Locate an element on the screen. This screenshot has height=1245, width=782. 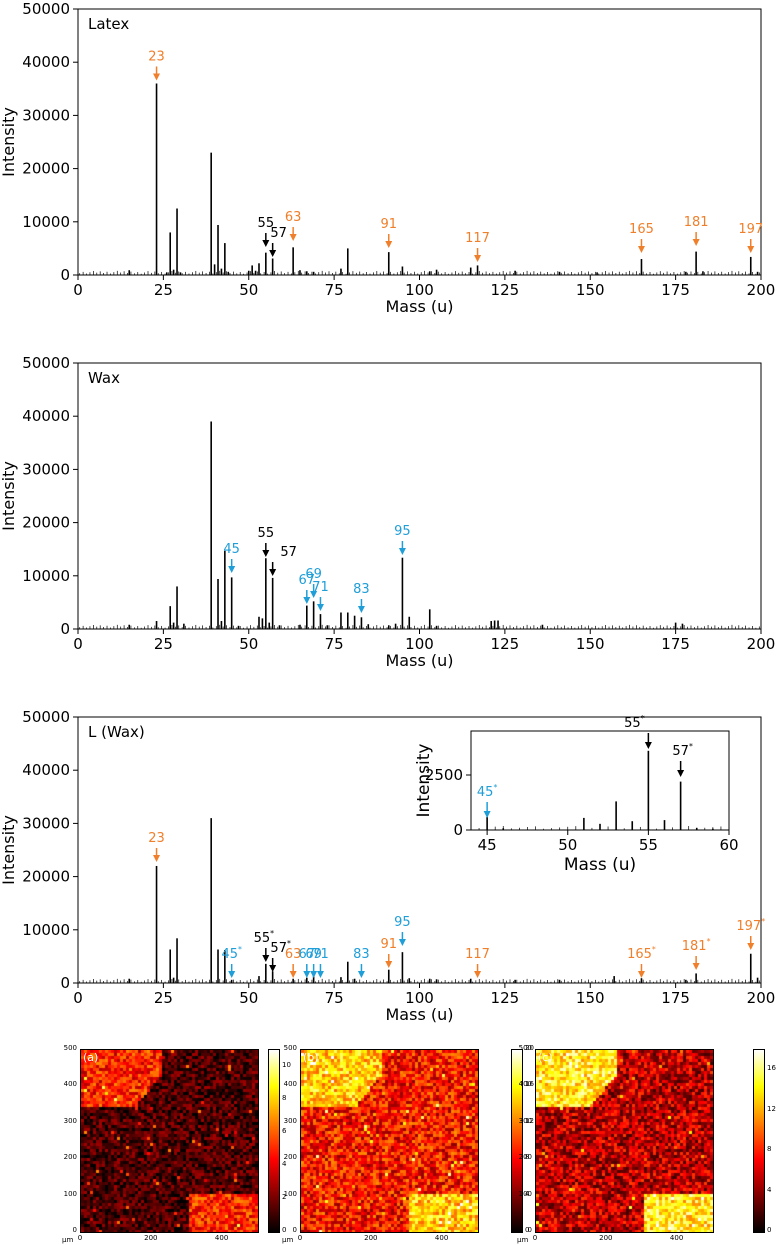
spectrum2-ytick-label: 50000 is located at coordinates (46, 363).